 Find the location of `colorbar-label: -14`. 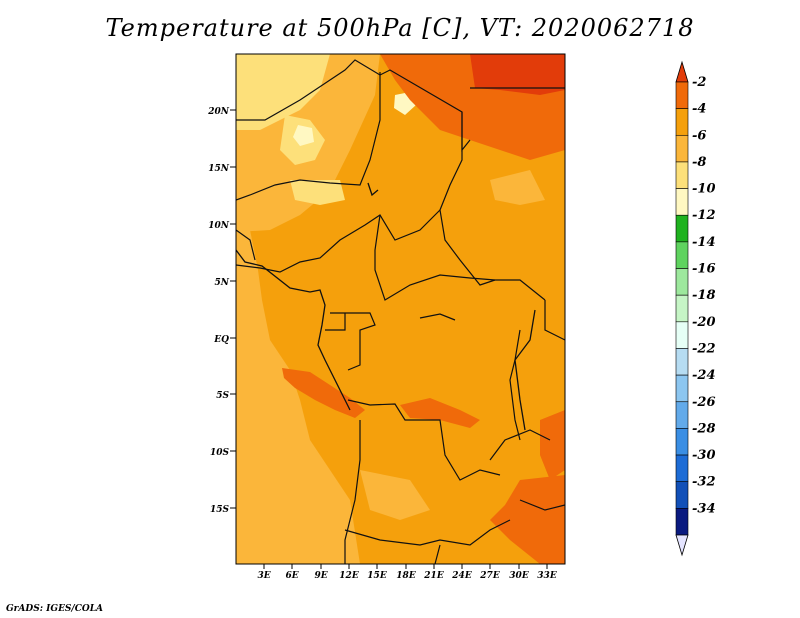

colorbar-label: -14 is located at coordinates (704, 242).